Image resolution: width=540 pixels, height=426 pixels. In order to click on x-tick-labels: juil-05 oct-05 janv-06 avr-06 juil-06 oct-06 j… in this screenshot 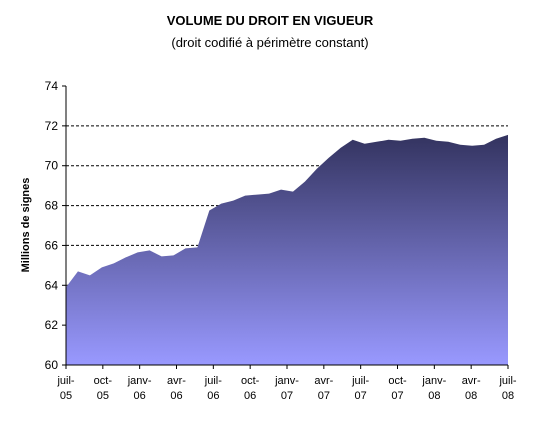, I will do `click(286, 383)`.